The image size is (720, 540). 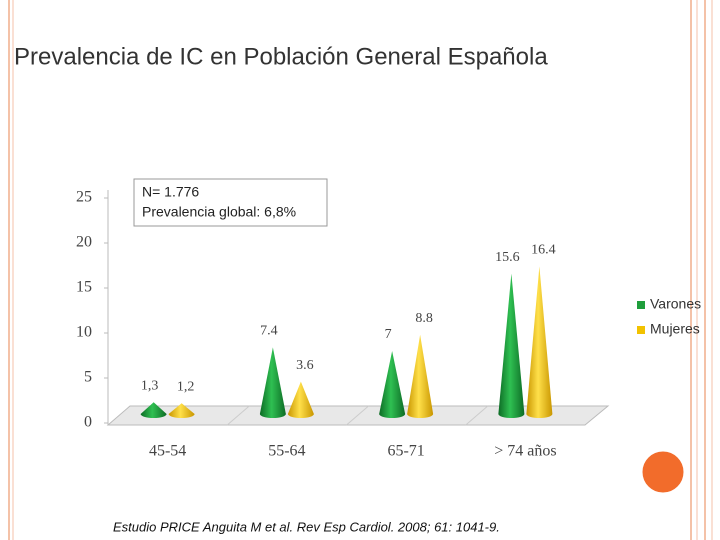 What do you see at coordinates (84, 242) in the screenshot?
I see `y-tick-label: 20` at bounding box center [84, 242].